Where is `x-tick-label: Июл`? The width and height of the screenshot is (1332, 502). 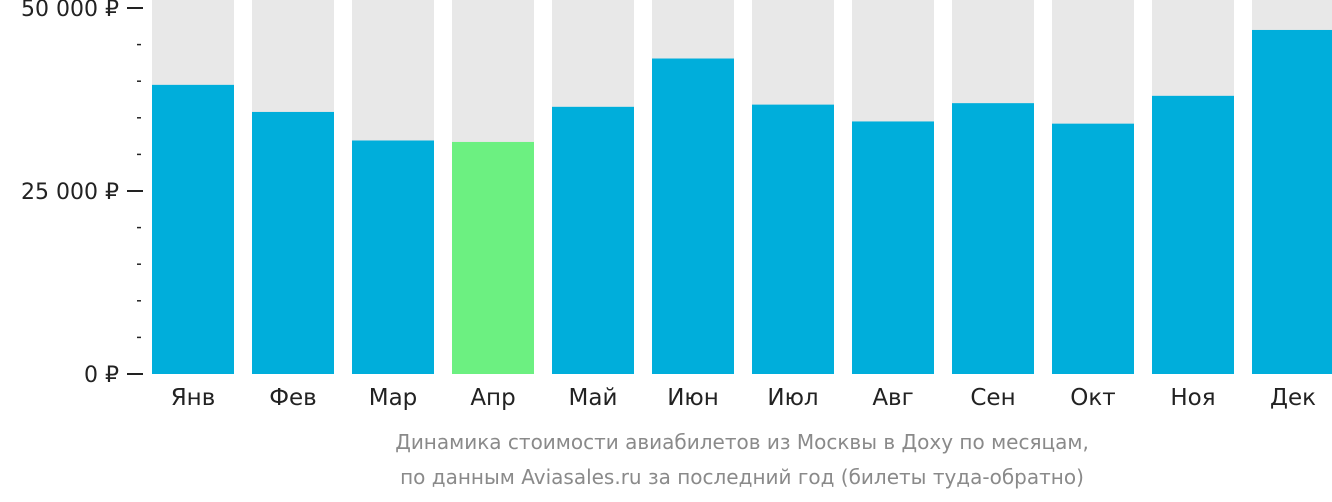 x-tick-label: Июл is located at coordinates (792, 398).